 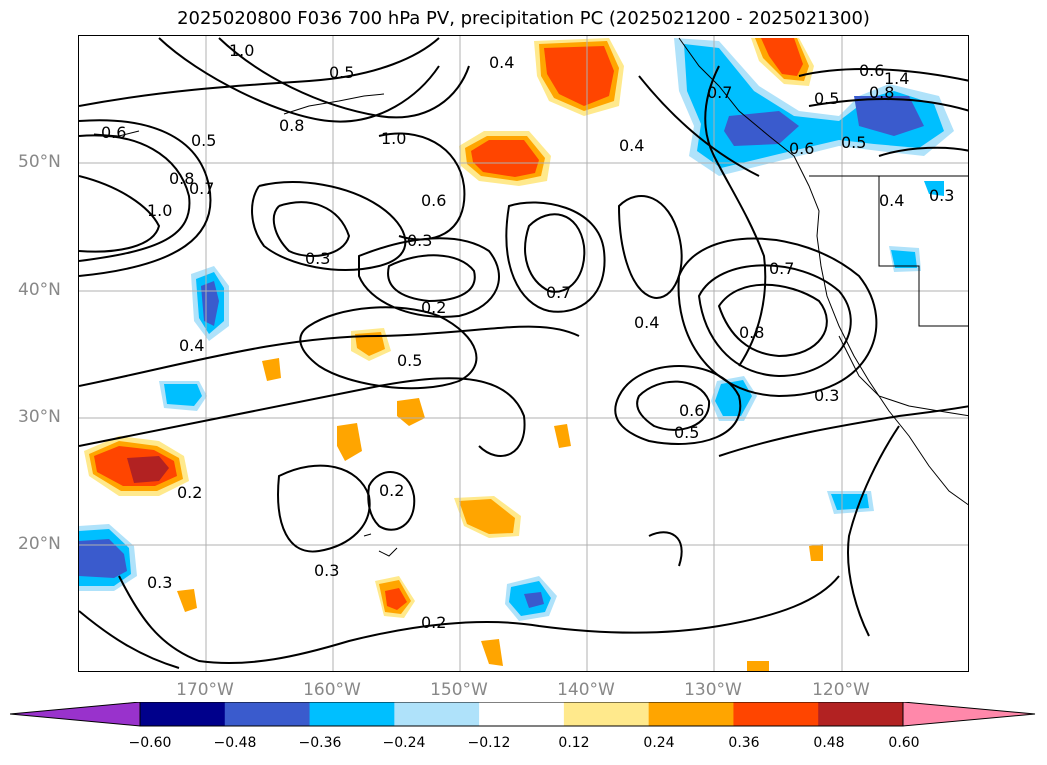 What do you see at coordinates (489, 743) in the screenshot?
I see `colorbar-tick: −0.12` at bounding box center [489, 743].